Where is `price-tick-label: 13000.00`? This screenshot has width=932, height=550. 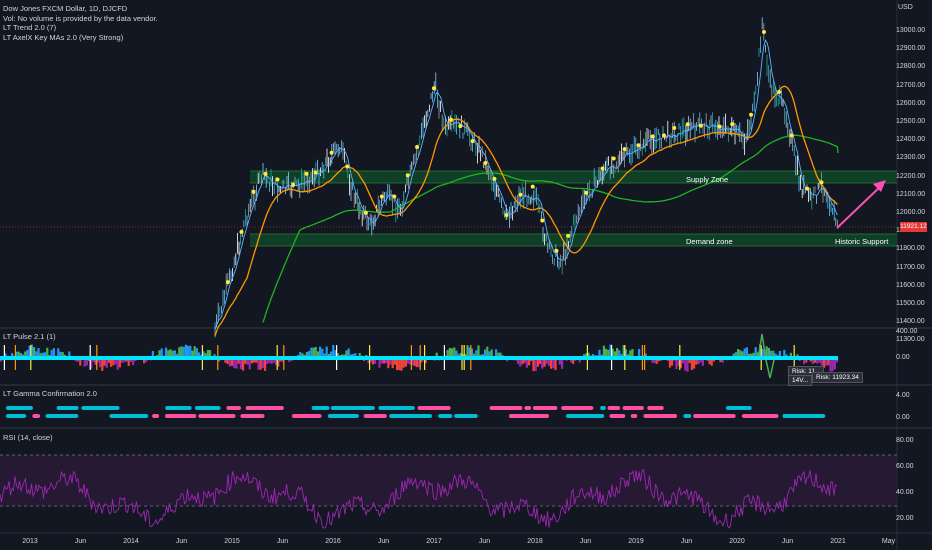 price-tick-label: 13000.00 is located at coordinates (911, 30).